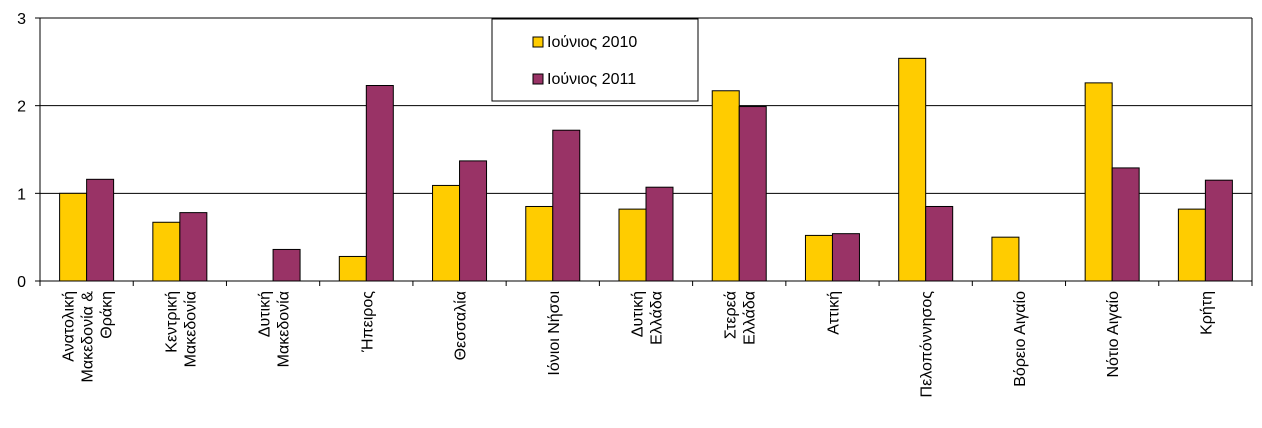  Describe the element at coordinates (648, 318) in the screenshot. I see `category-label: Δυτική Ελλάδα` at that location.